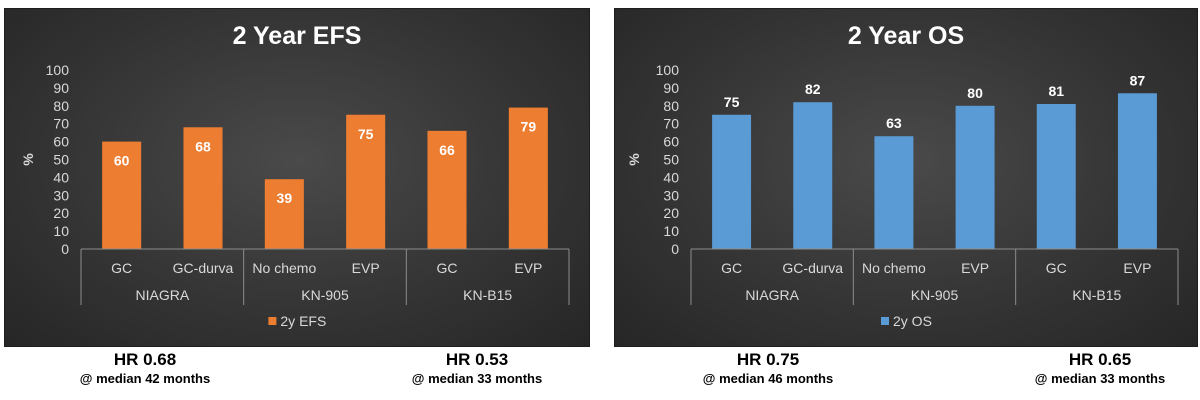 The width and height of the screenshot is (1200, 400). I want to click on data-label: 80, so click(975, 93).